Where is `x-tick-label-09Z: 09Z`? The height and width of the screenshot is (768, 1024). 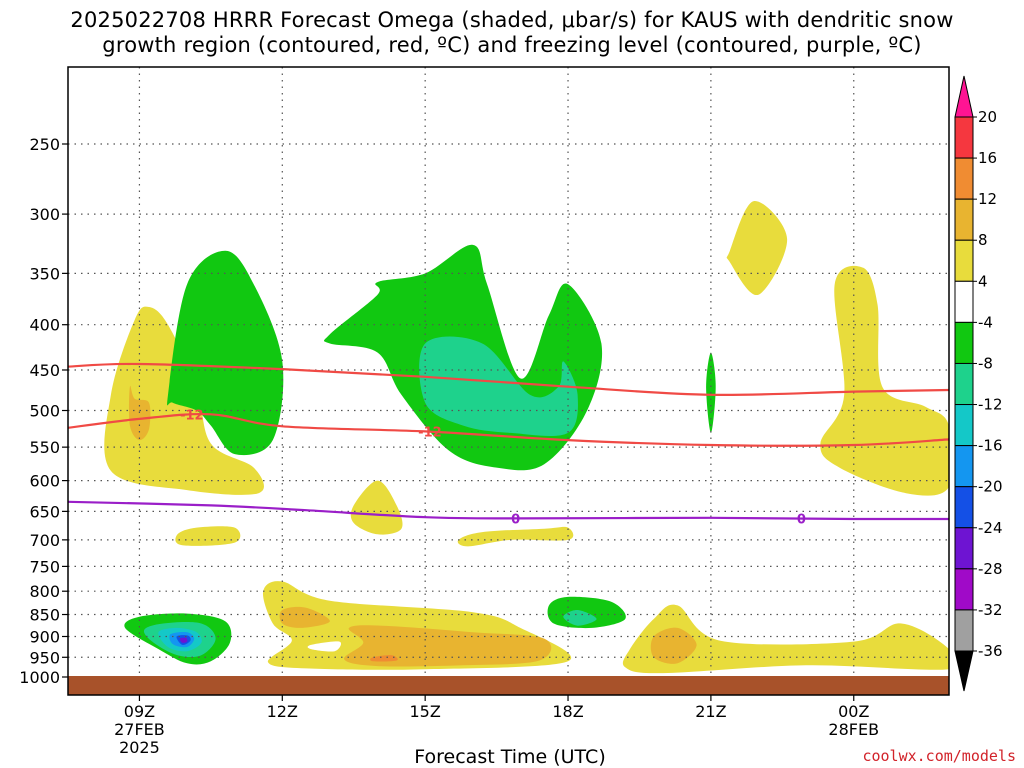
x-tick-label-09Z: 09Z is located at coordinates (139, 711).